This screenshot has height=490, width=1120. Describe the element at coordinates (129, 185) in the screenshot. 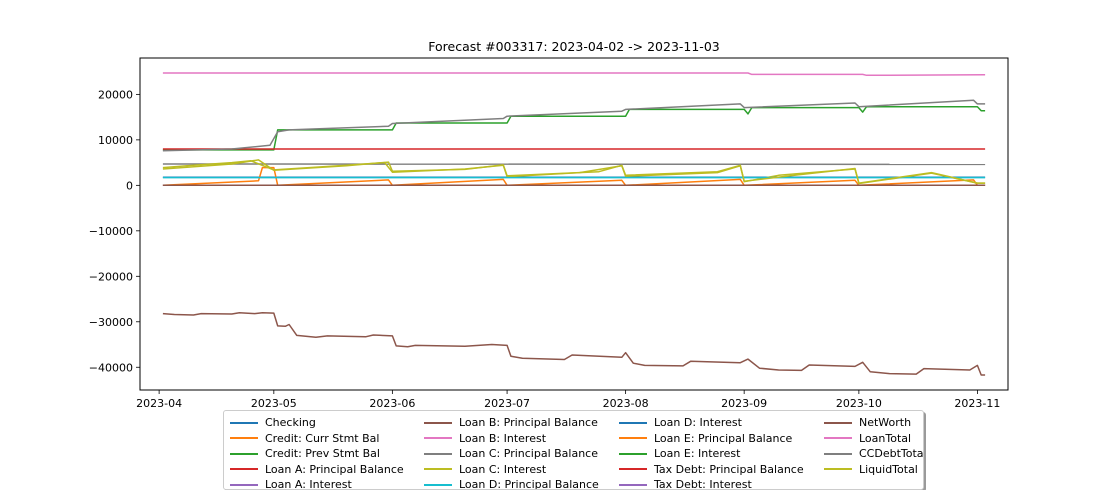

I see `y-tick-label: 0` at that location.